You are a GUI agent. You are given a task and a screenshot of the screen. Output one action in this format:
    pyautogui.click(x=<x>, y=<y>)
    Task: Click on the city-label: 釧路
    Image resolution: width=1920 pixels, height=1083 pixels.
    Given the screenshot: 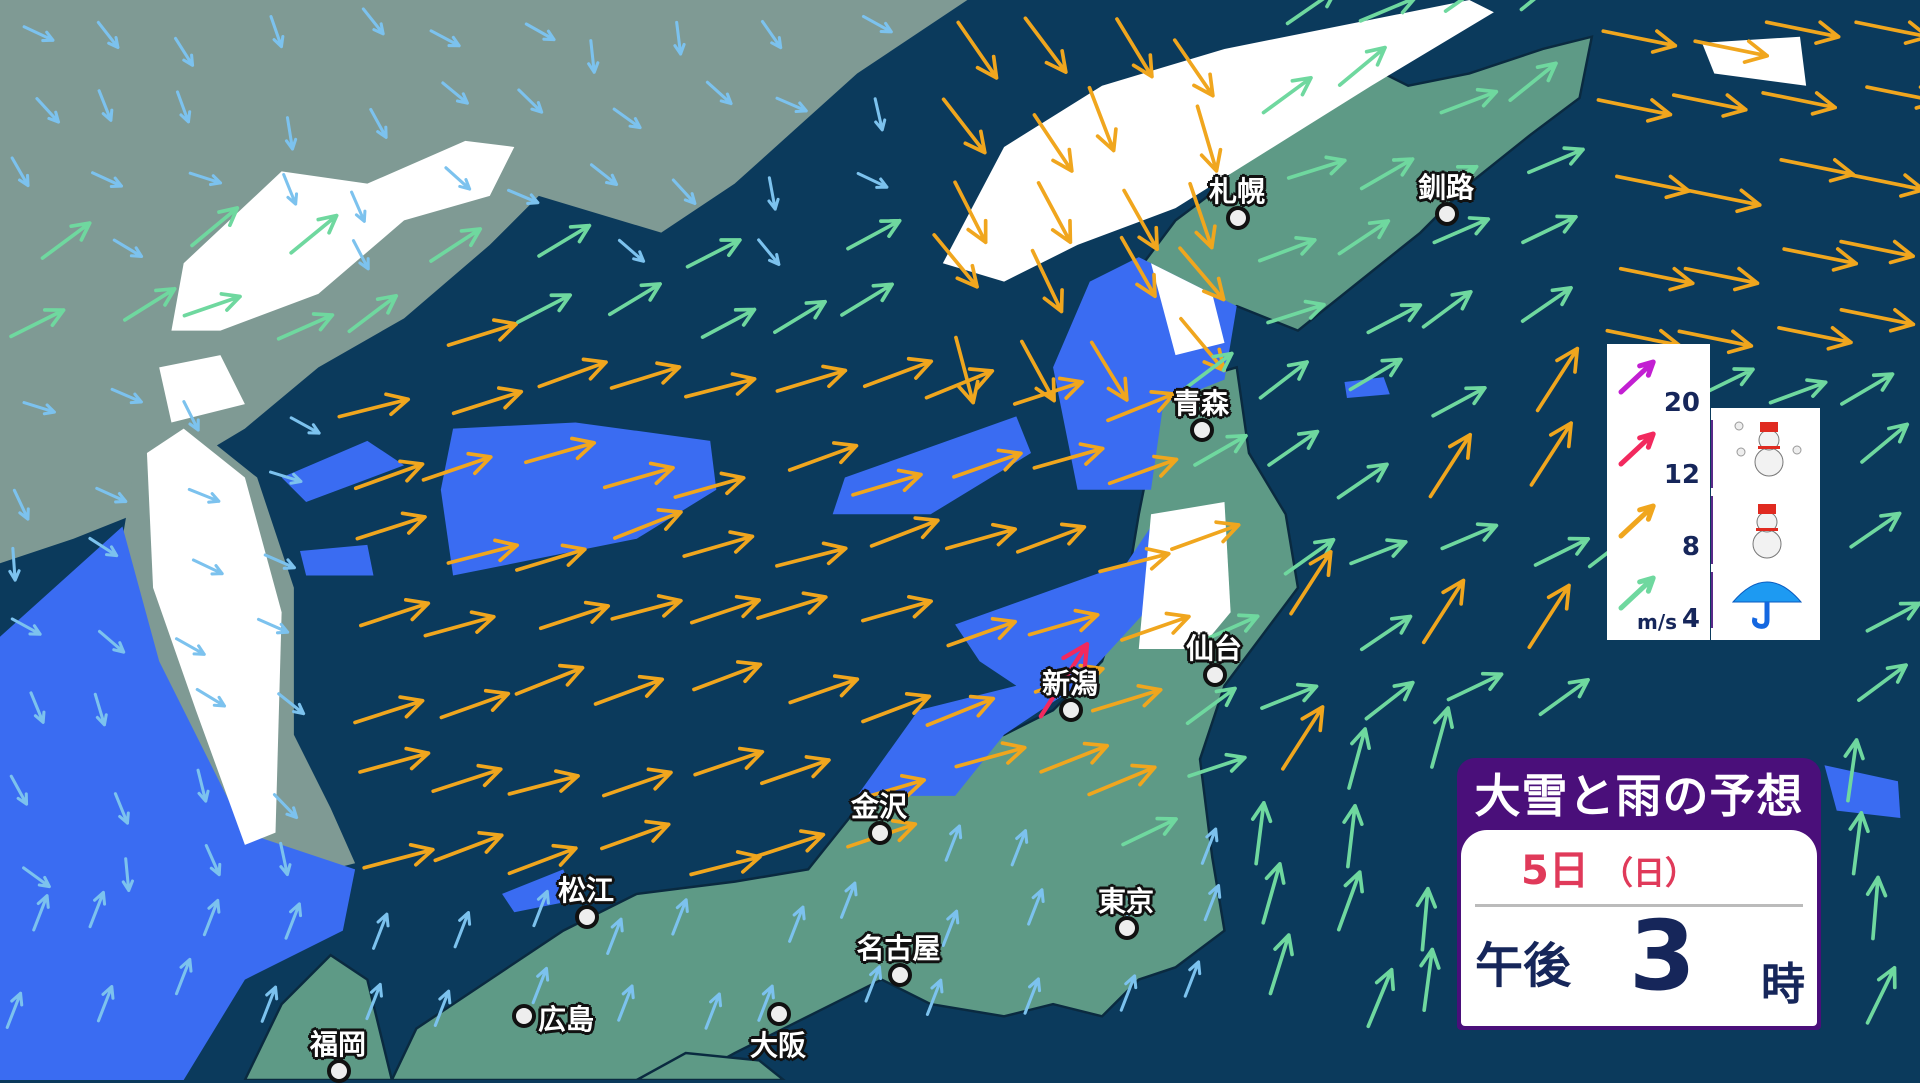 What is the action you would take?
    pyautogui.click(x=1446, y=187)
    